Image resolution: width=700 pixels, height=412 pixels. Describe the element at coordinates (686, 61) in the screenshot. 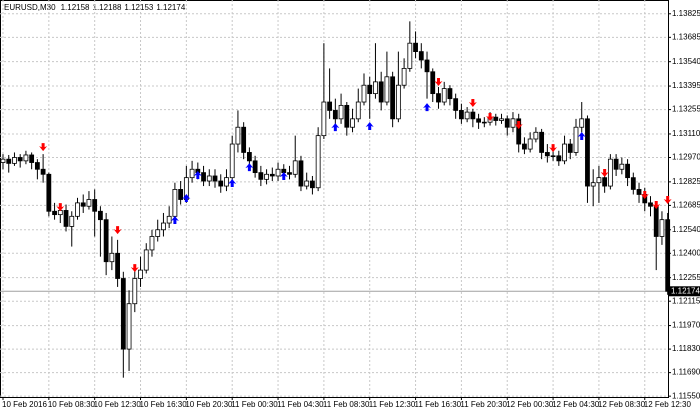

I see `y-tick-label: 1.13540` at that location.